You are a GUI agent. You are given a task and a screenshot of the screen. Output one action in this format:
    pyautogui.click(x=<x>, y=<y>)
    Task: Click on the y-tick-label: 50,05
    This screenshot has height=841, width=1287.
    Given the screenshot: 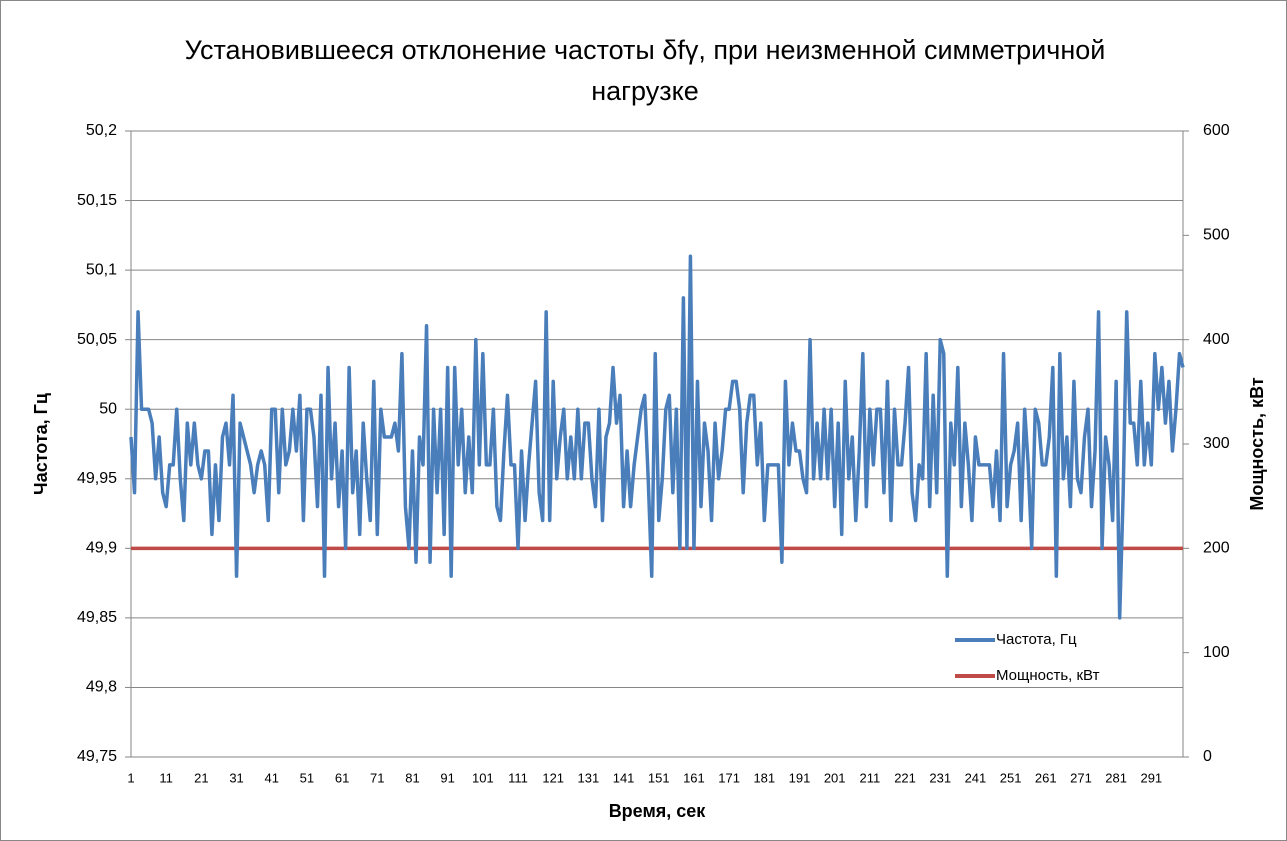 What is the action you would take?
    pyautogui.click(x=97, y=339)
    